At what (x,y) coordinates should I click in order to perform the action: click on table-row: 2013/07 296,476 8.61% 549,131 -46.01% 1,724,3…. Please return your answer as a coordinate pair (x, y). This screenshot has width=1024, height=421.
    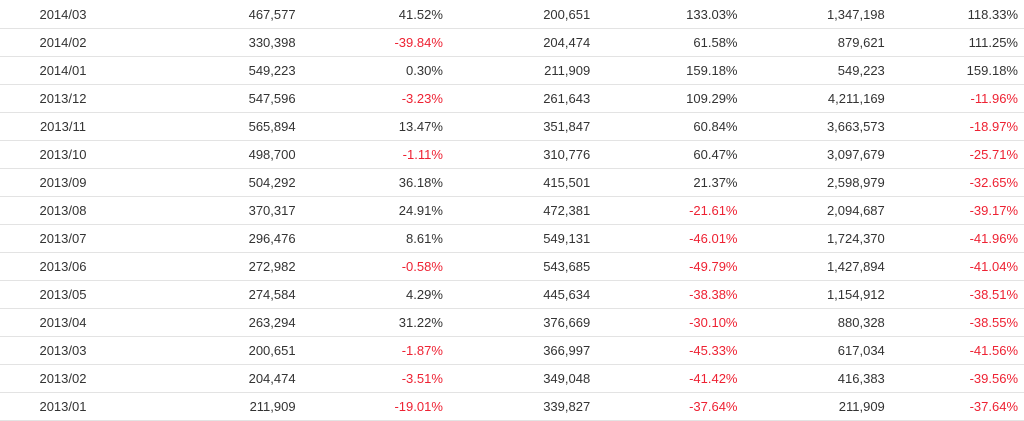
    Looking at the image, I should click on (512, 238).